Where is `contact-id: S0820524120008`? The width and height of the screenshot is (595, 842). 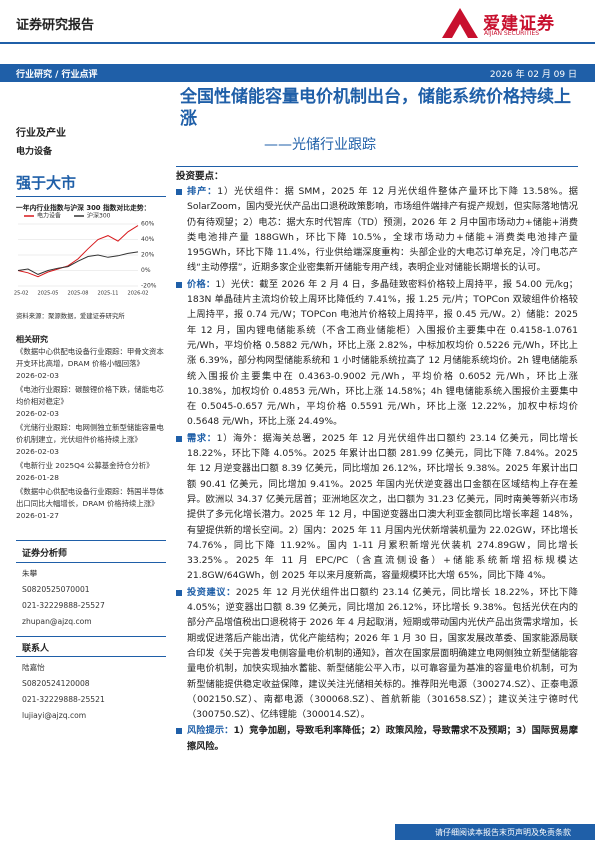
contact-id: S0820524120008 is located at coordinates (56, 683).